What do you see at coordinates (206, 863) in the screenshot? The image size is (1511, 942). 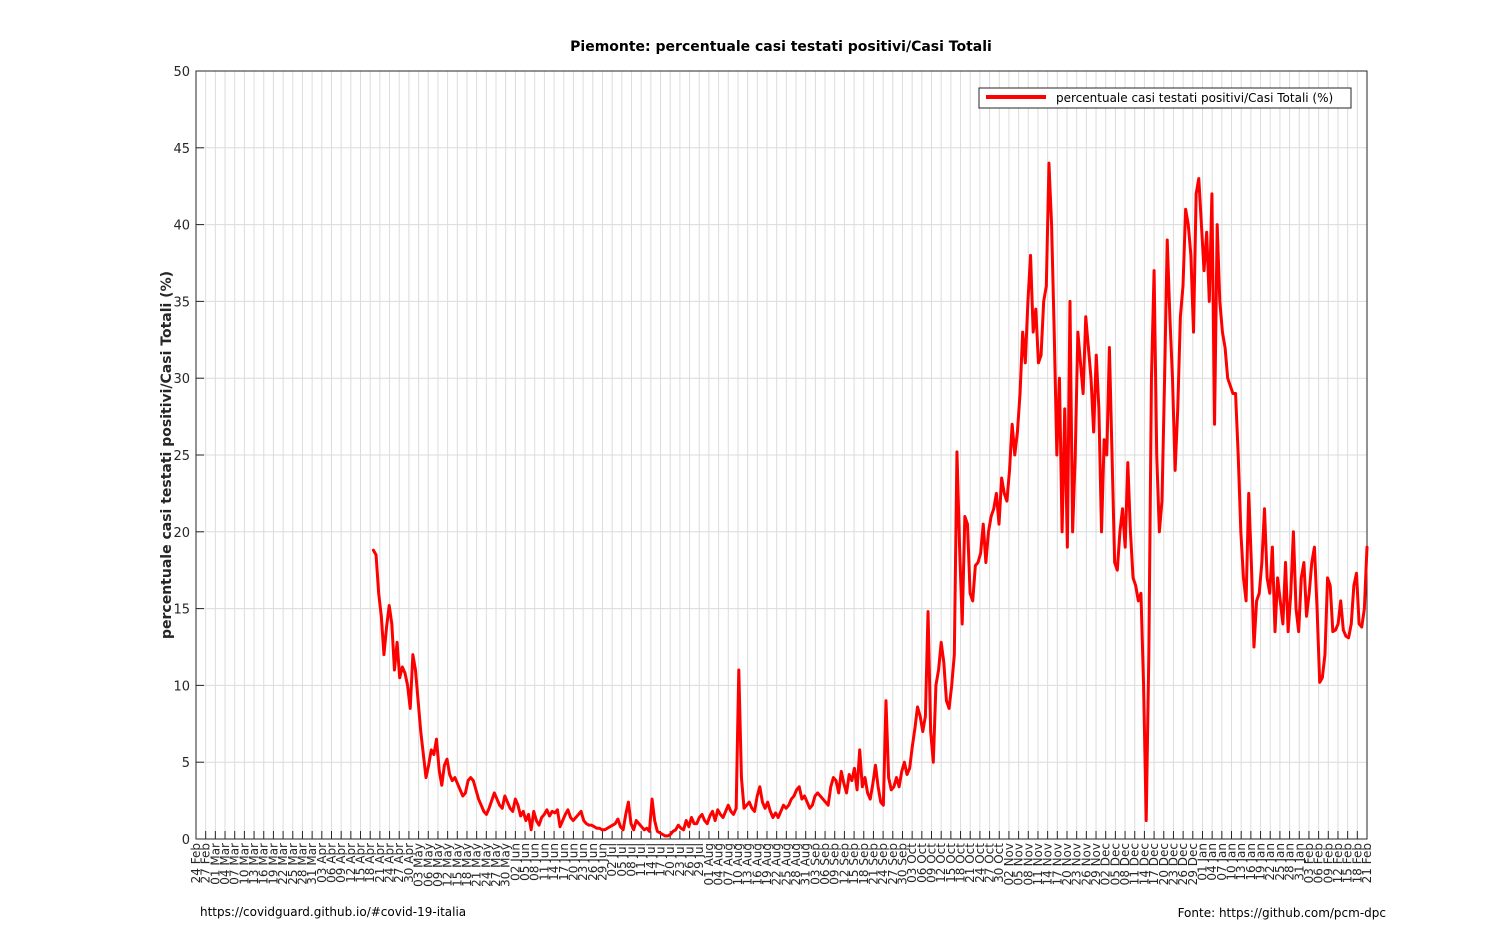 I see `x-tick-label: 27 Feb` at bounding box center [206, 863].